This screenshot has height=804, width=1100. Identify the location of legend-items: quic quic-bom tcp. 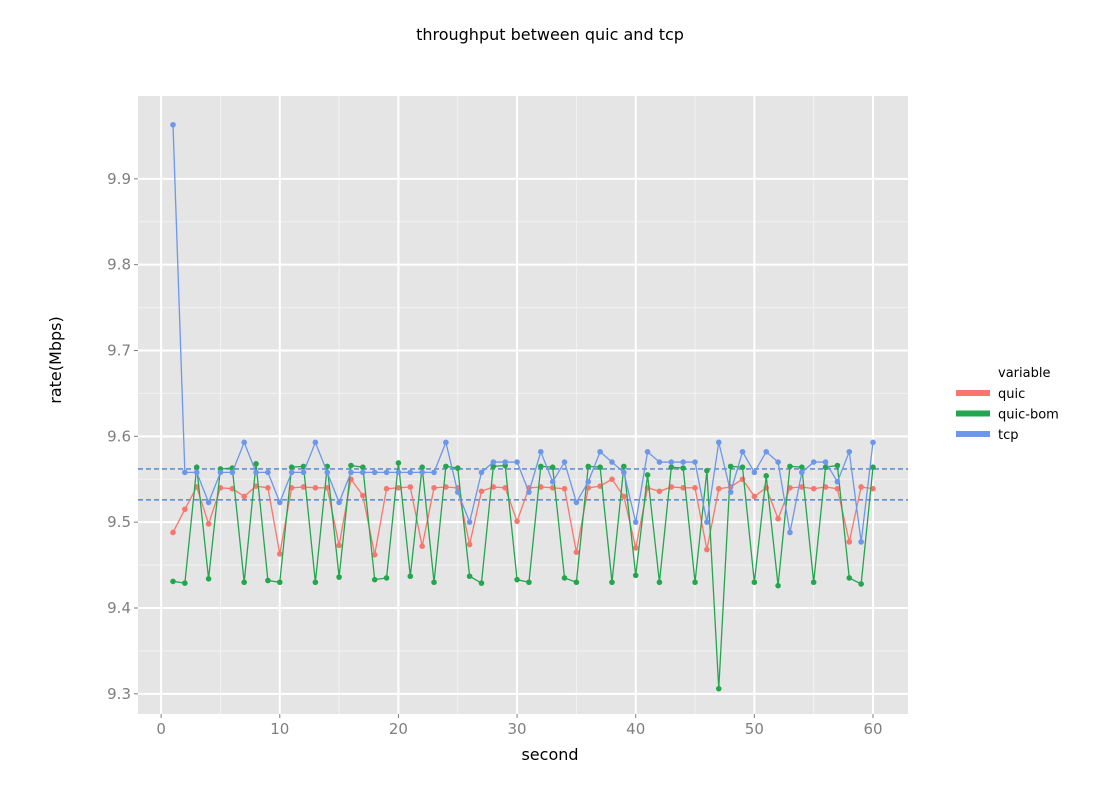
(1007, 415).